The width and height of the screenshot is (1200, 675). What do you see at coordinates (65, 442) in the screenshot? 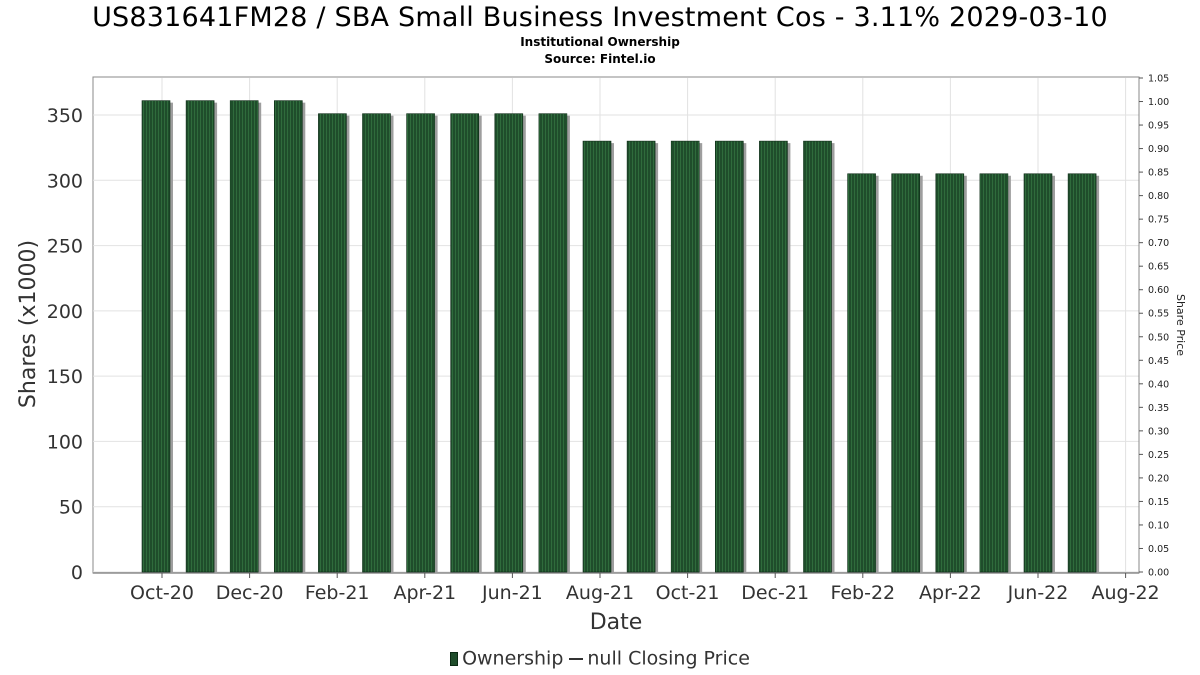
I see `y-tick-label: 100` at bounding box center [65, 442].